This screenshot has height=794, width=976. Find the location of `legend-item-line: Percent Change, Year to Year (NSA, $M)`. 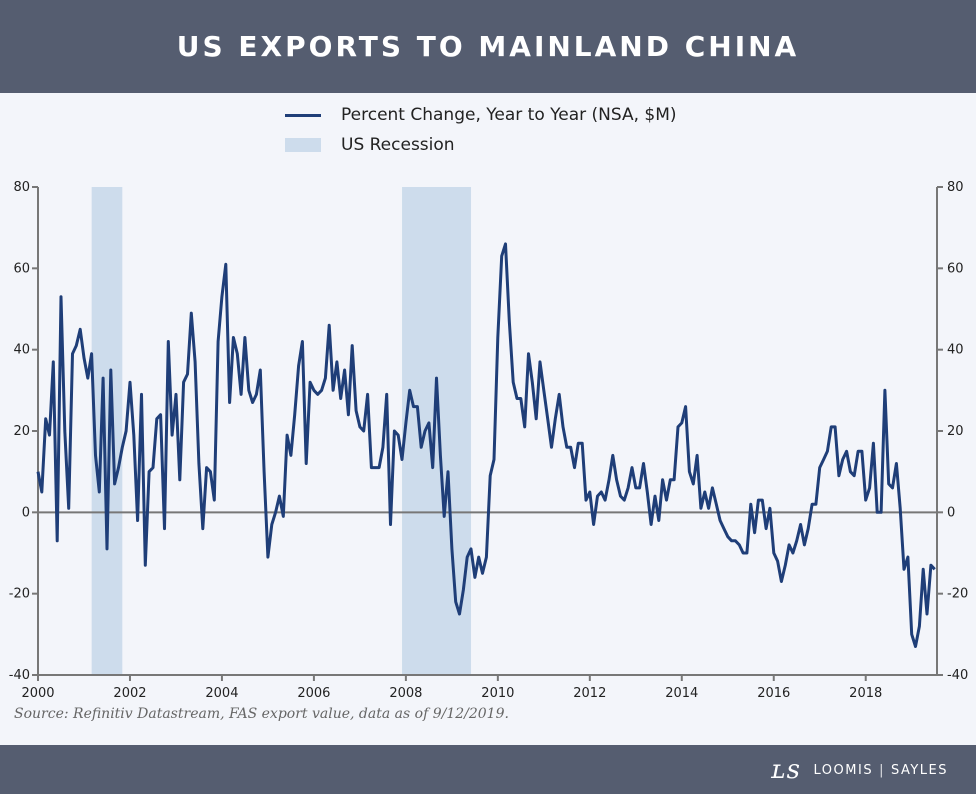

legend-item-line: Percent Change, Year to Year (NSA, $M) is located at coordinates (481, 115).